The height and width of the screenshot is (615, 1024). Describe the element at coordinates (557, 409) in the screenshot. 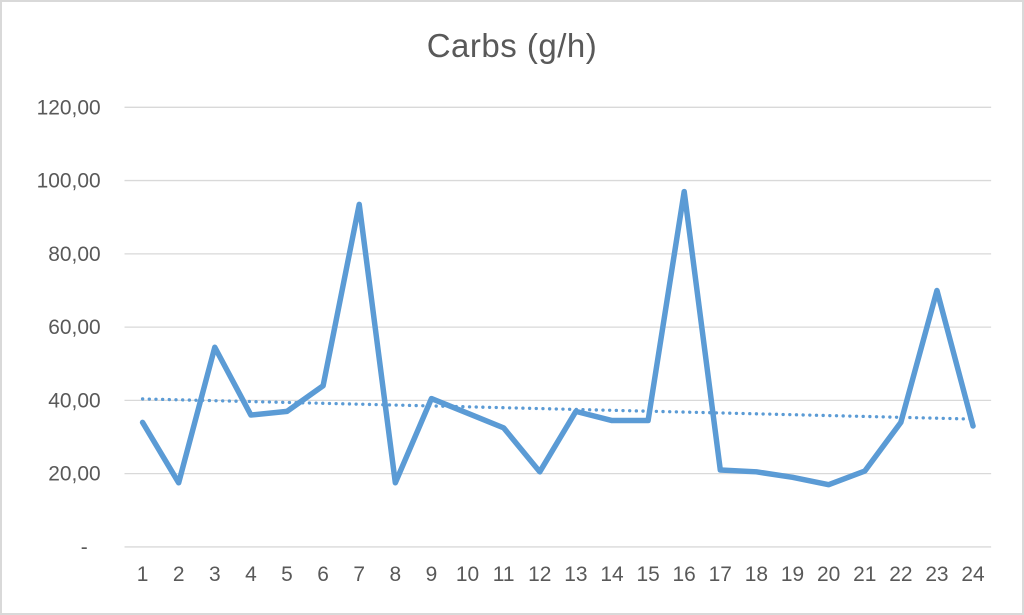

I see `trendline-dotted` at that location.